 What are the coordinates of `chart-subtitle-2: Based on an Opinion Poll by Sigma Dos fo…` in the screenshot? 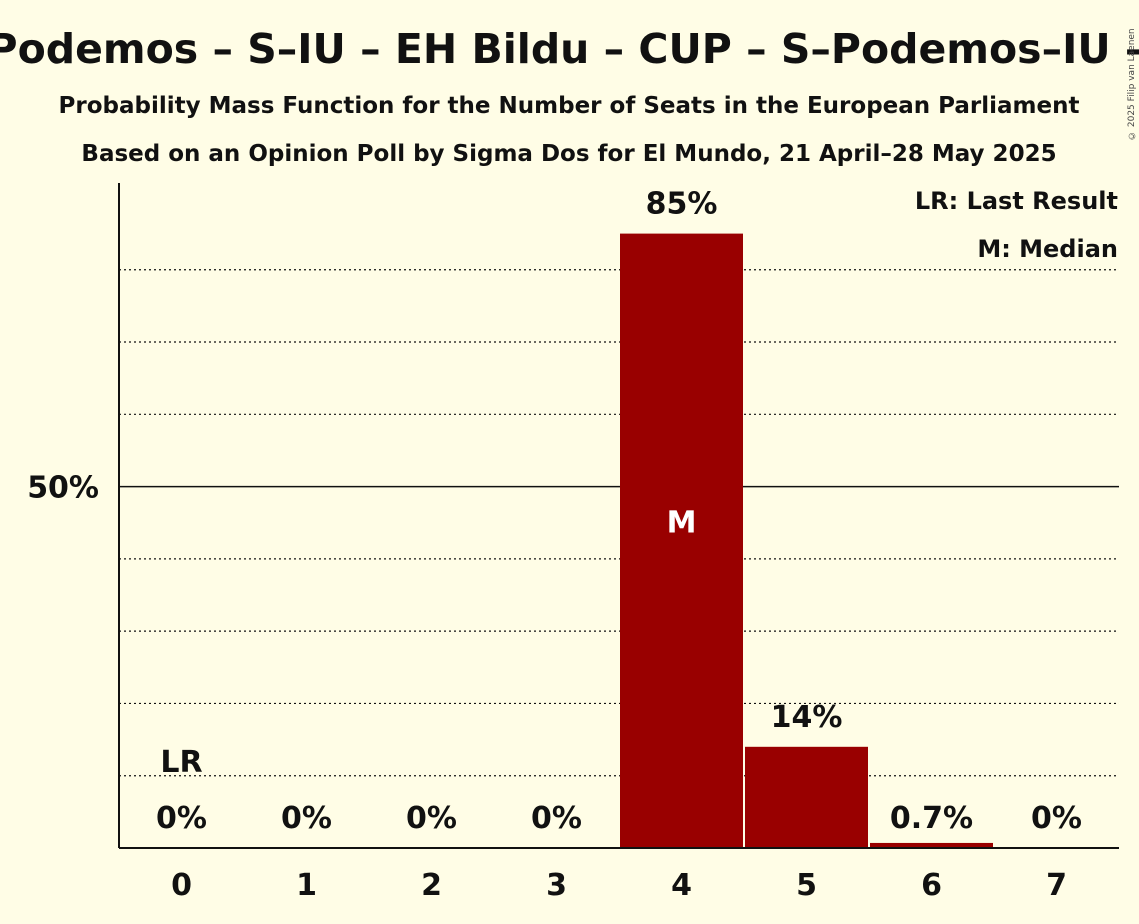 It's located at (568, 154).